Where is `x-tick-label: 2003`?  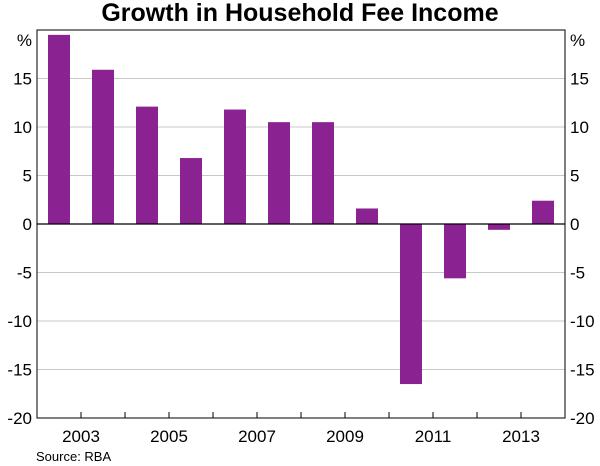
x-tick-label: 2003 is located at coordinates (81, 436).